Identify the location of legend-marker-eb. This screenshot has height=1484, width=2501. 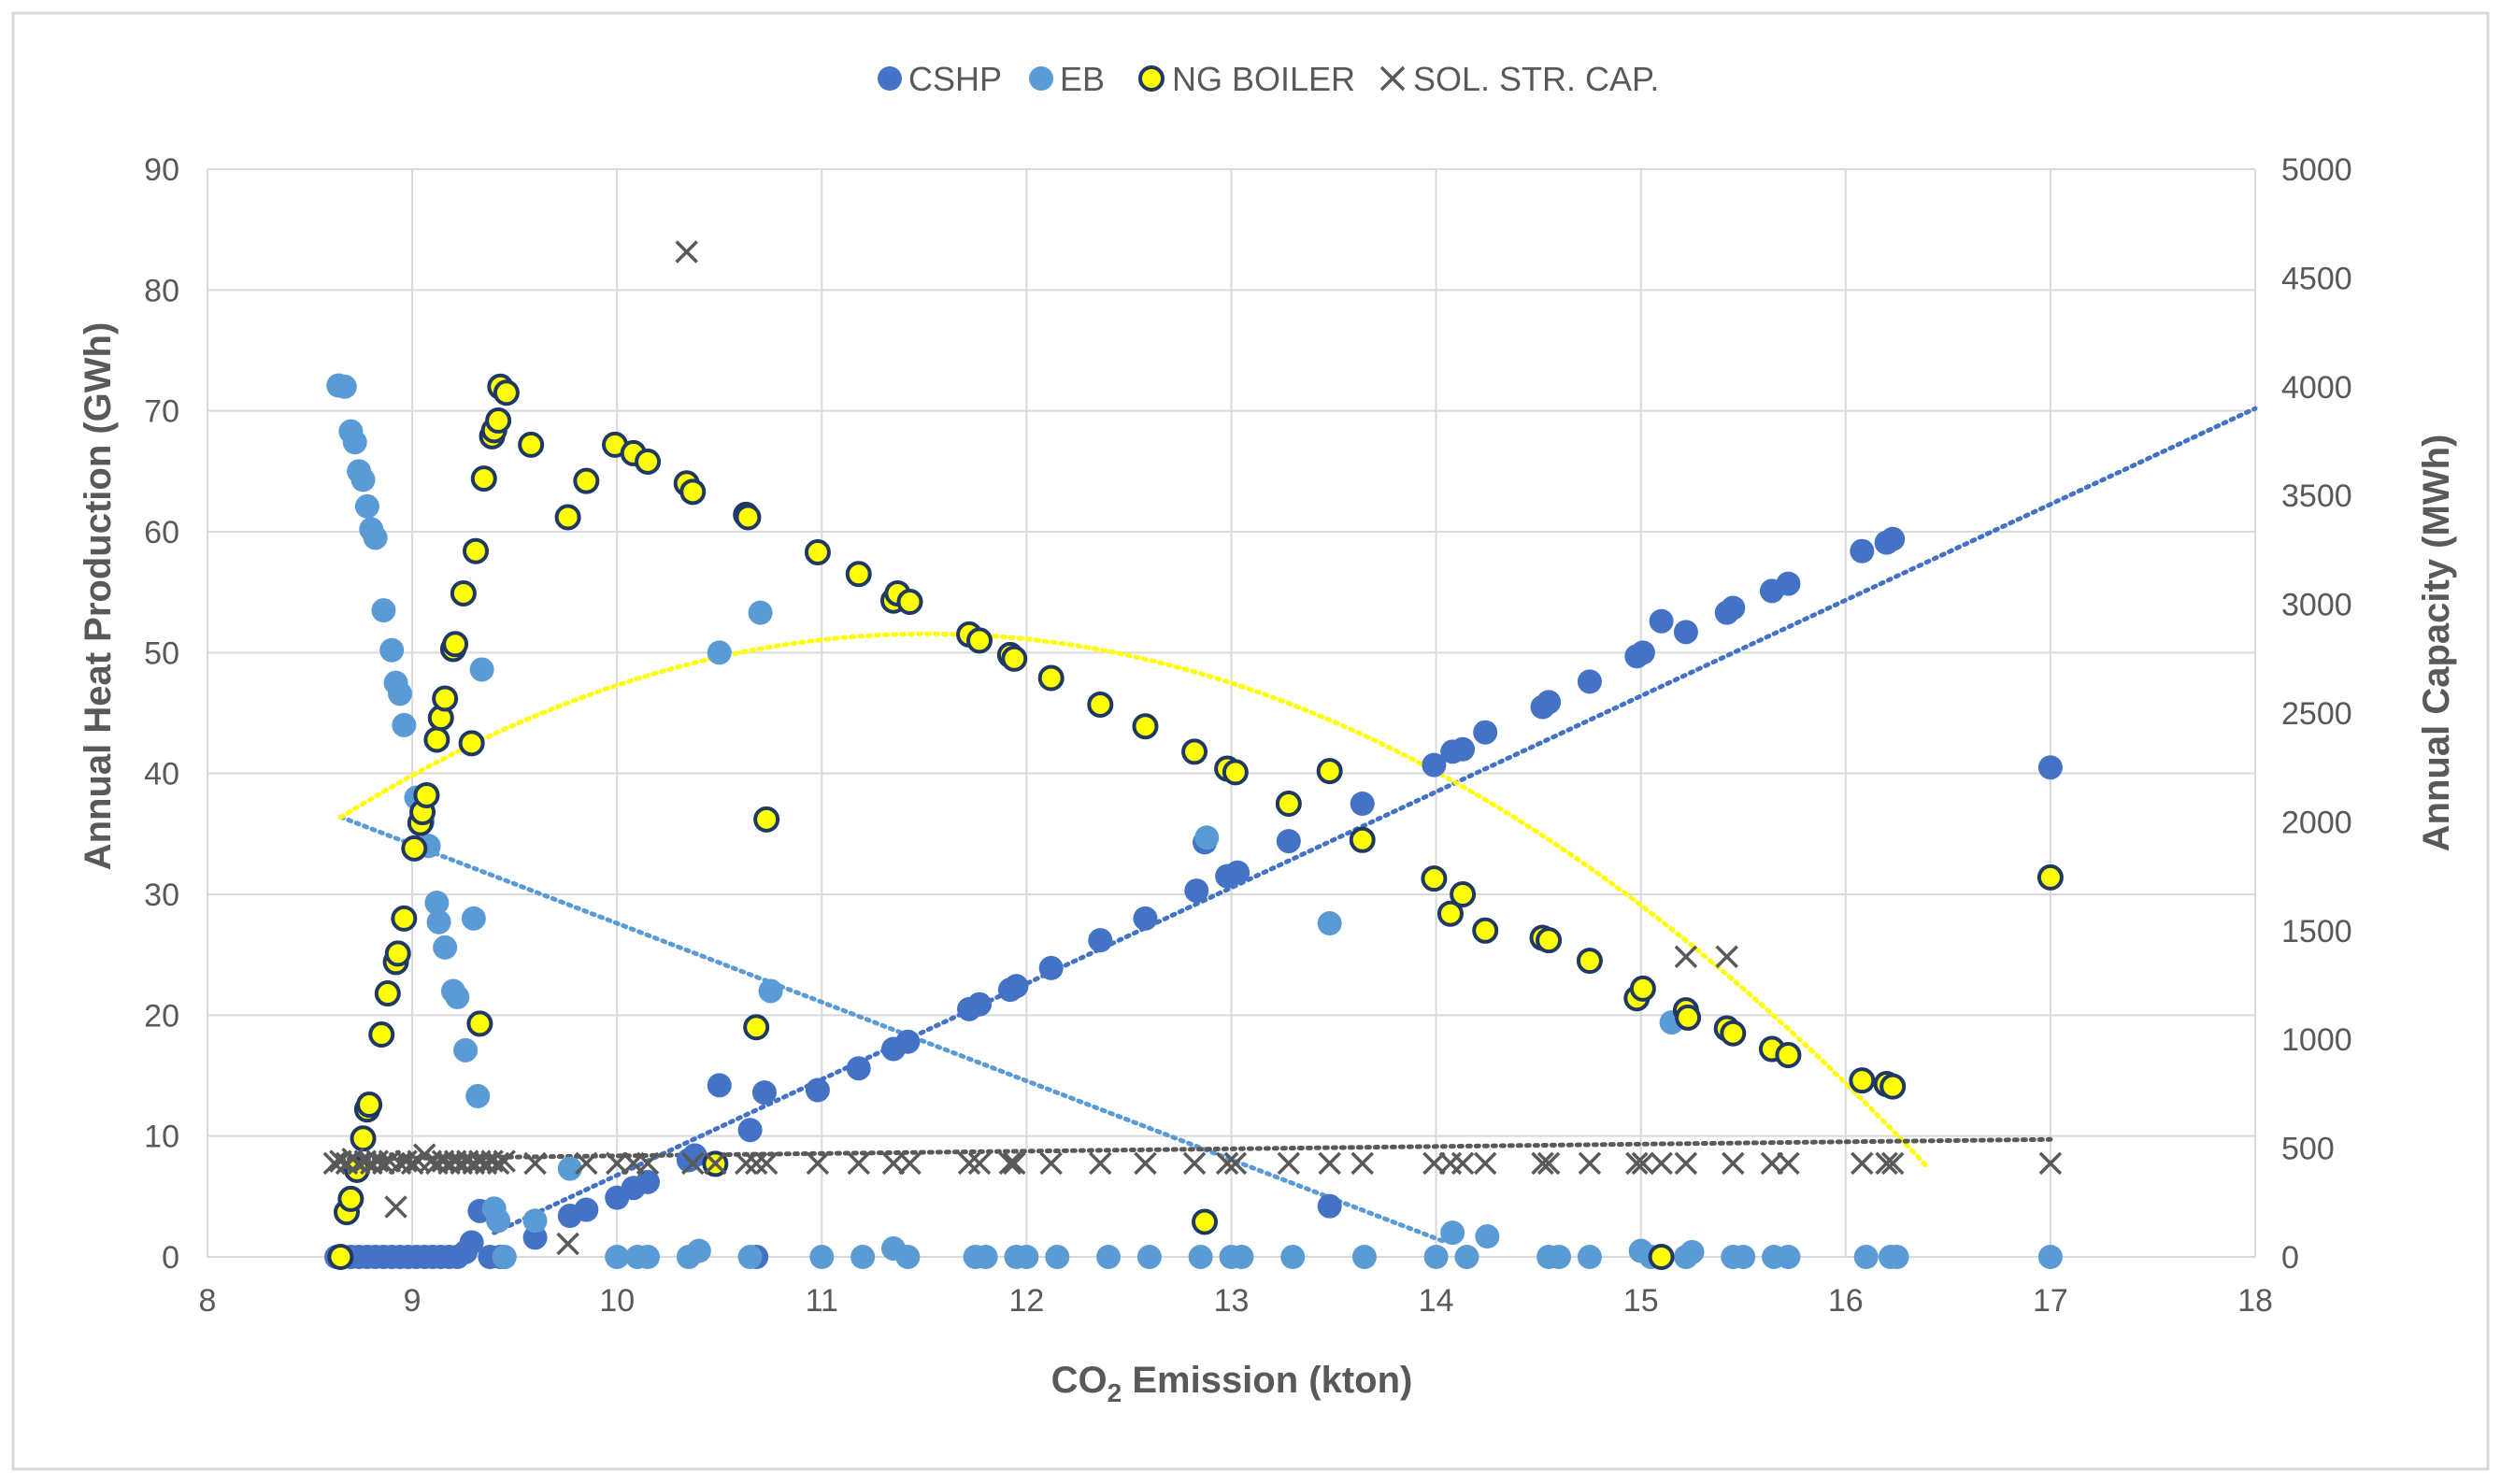
(1041, 78).